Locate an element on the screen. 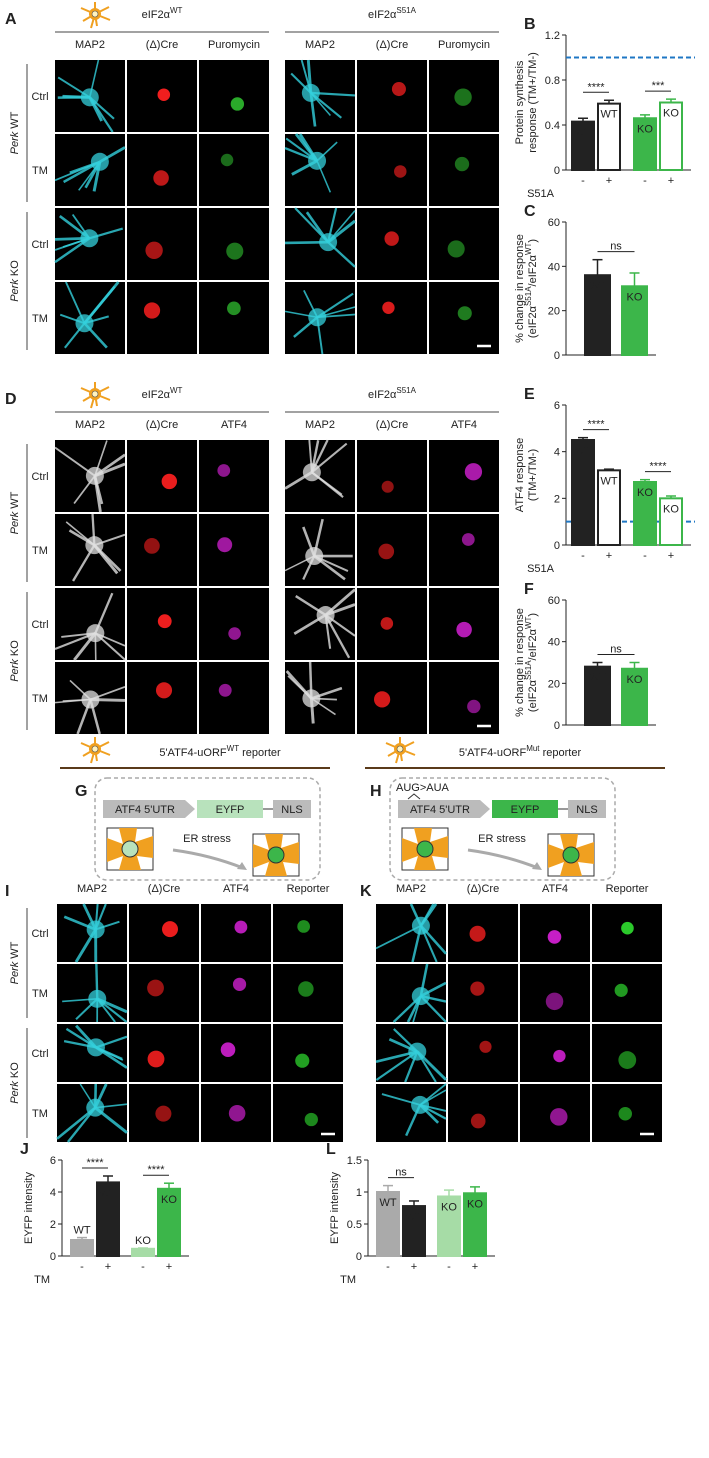  schematic-header-part: reporter is located at coordinates (561, 753).